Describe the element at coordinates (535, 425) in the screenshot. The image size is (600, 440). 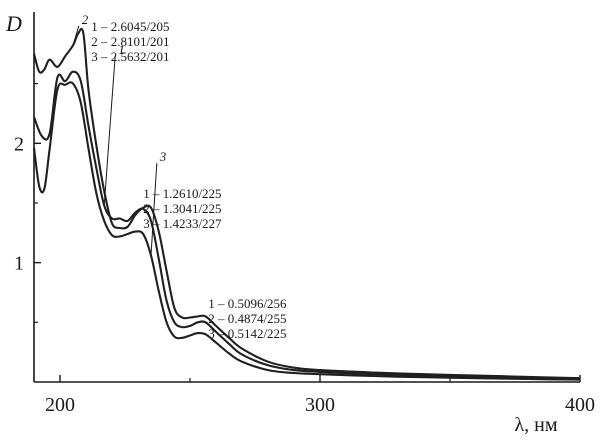
I see `x-axis-title: λ, нм` at that location.